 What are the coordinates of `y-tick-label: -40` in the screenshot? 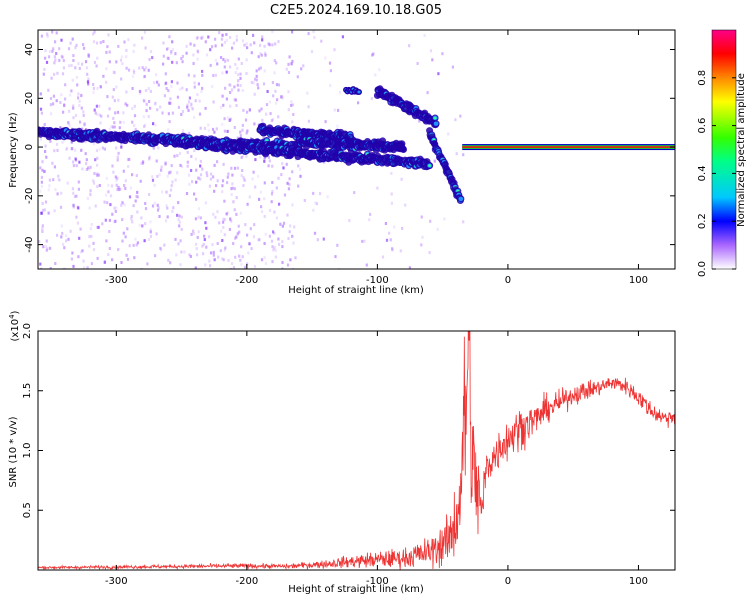 It's located at (29, 244).